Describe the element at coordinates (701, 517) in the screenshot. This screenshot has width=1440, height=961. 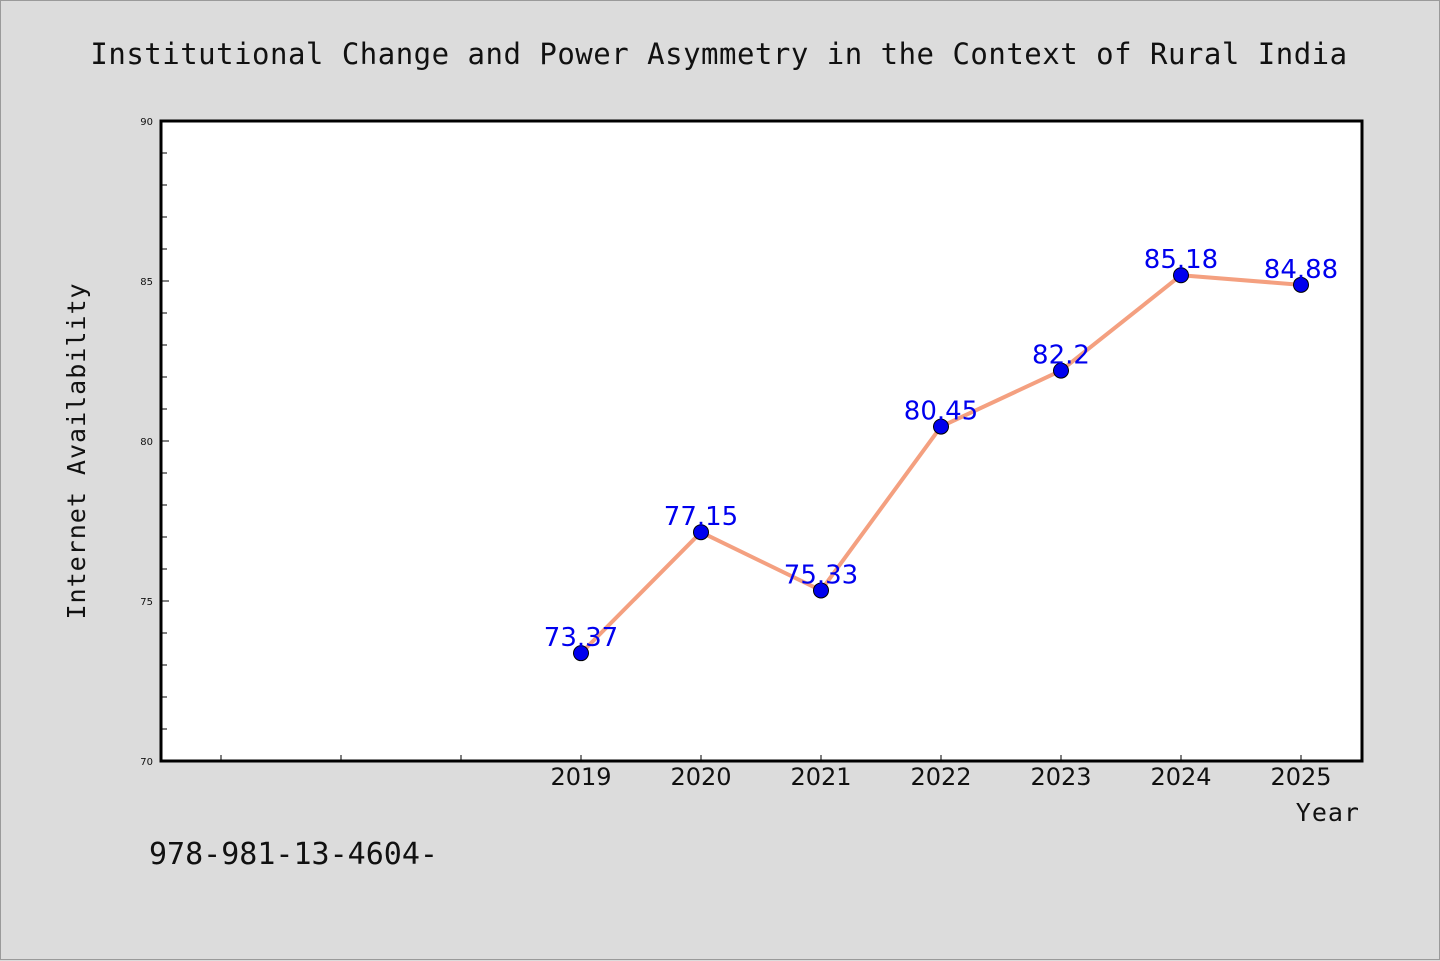
I see `data-label: 77.15` at that location.